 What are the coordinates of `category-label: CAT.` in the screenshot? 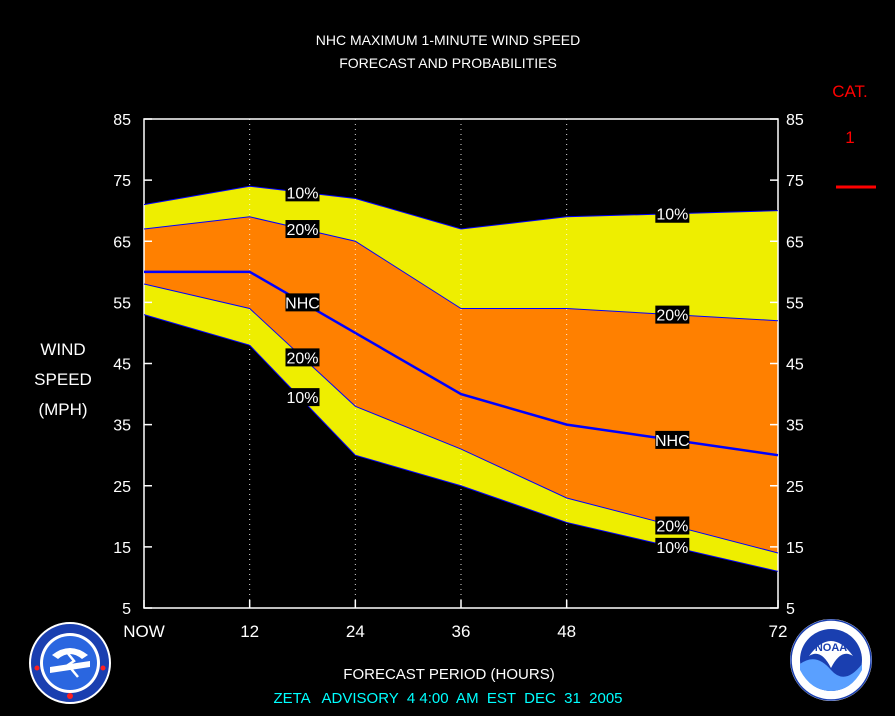 It's located at (850, 91).